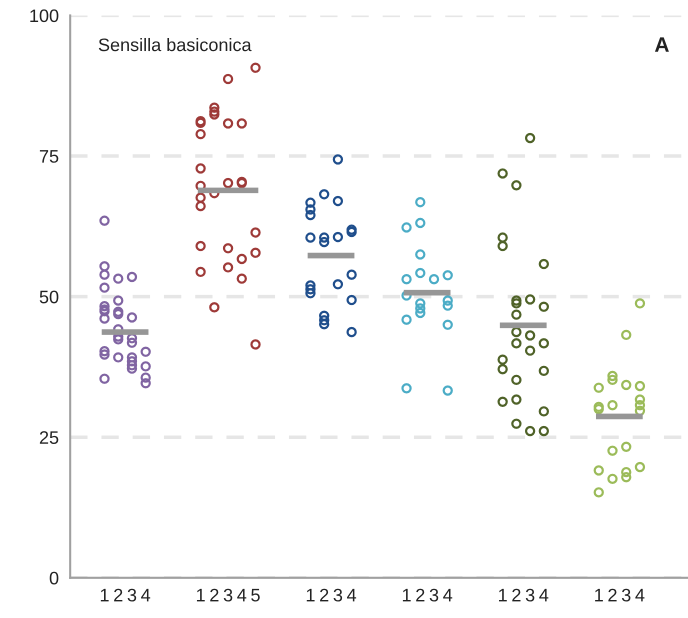  Describe the element at coordinates (54, 578) in the screenshot. I see `y-tick-label: 0` at that location.